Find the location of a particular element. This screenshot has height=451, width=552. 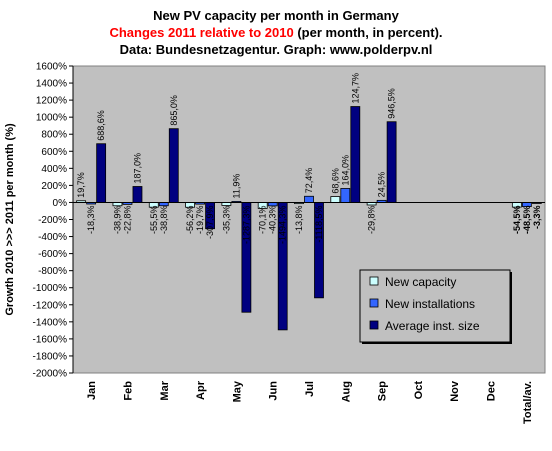

data-label: -48,5% is located at coordinates (527, 219).